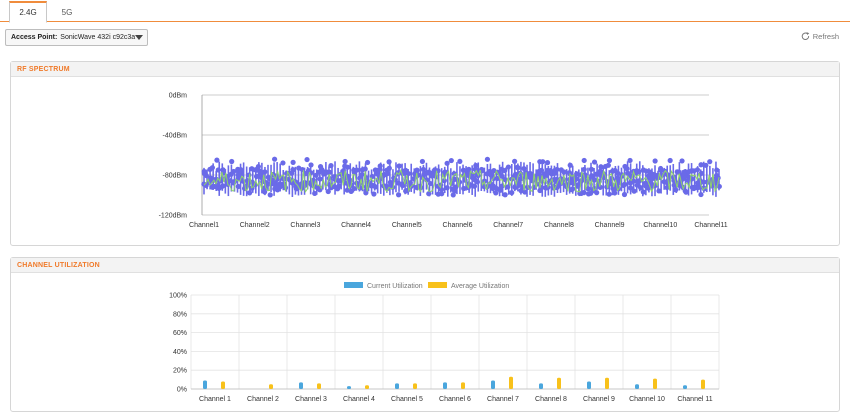 Image resolution: width=850 pixels, height=419 pixels. What do you see at coordinates (647, 399) in the screenshot?
I see `cu-x-tick-label: Channel 10` at bounding box center [647, 399].